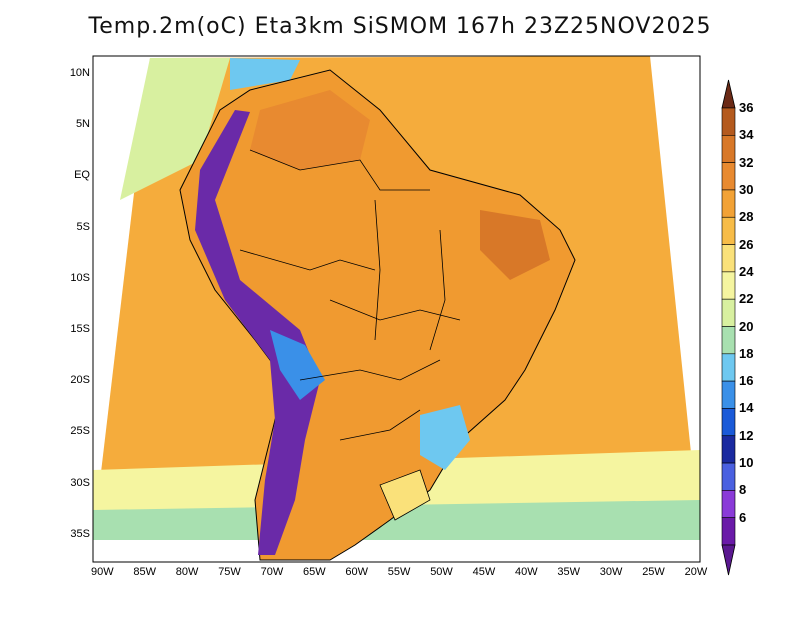 The image size is (800, 618). Describe the element at coordinates (746, 435) in the screenshot. I see `colorbar-label: 12` at that location.